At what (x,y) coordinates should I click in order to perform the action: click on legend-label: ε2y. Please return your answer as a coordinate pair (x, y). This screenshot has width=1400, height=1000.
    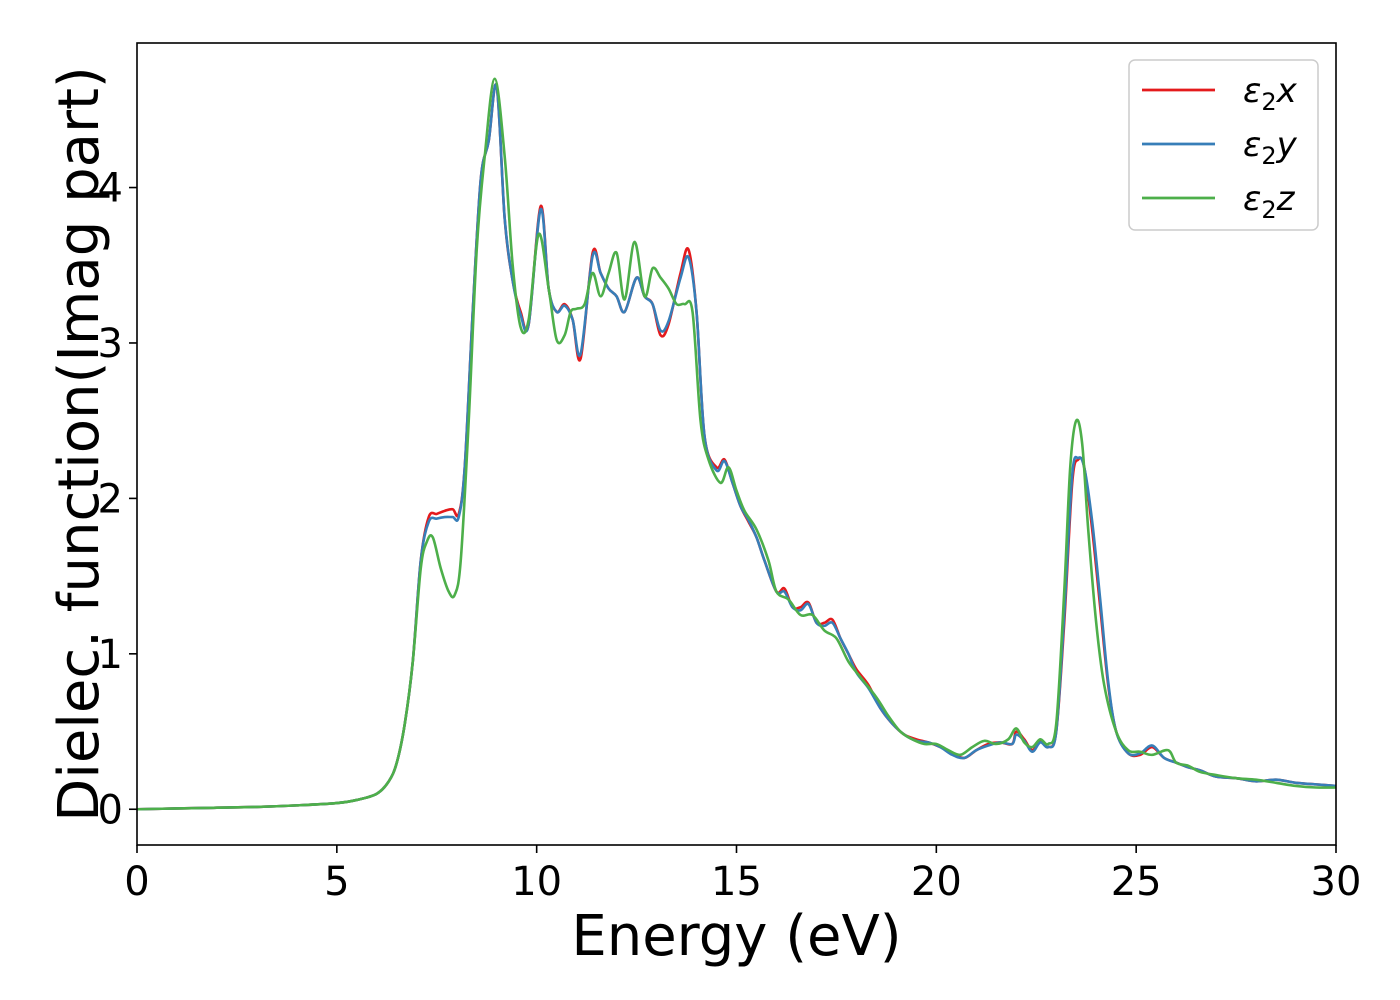
    Looking at the image, I should click on (1270, 147).